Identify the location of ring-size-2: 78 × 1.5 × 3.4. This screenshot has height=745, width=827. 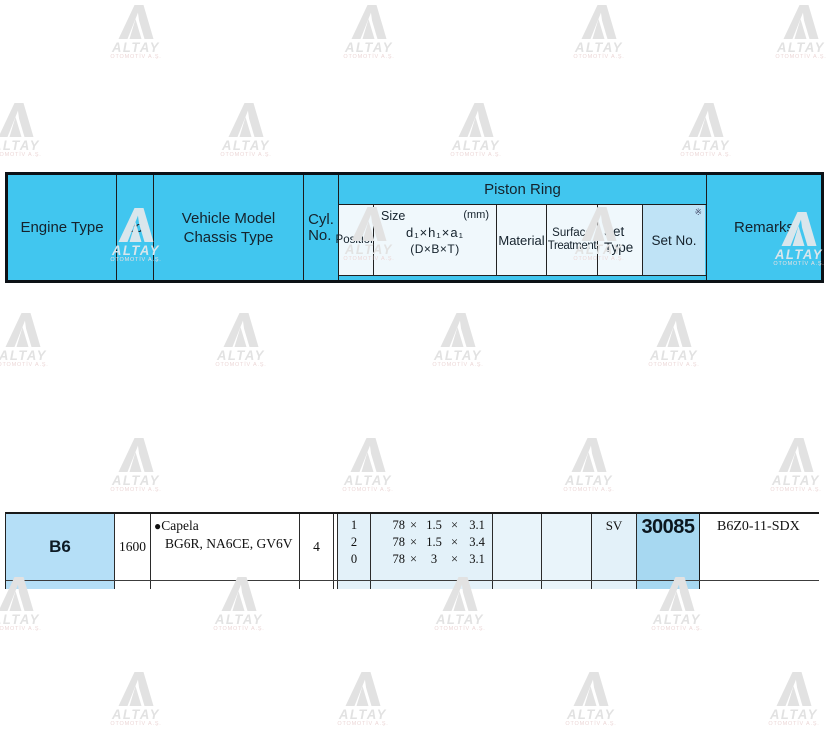
(438, 542).